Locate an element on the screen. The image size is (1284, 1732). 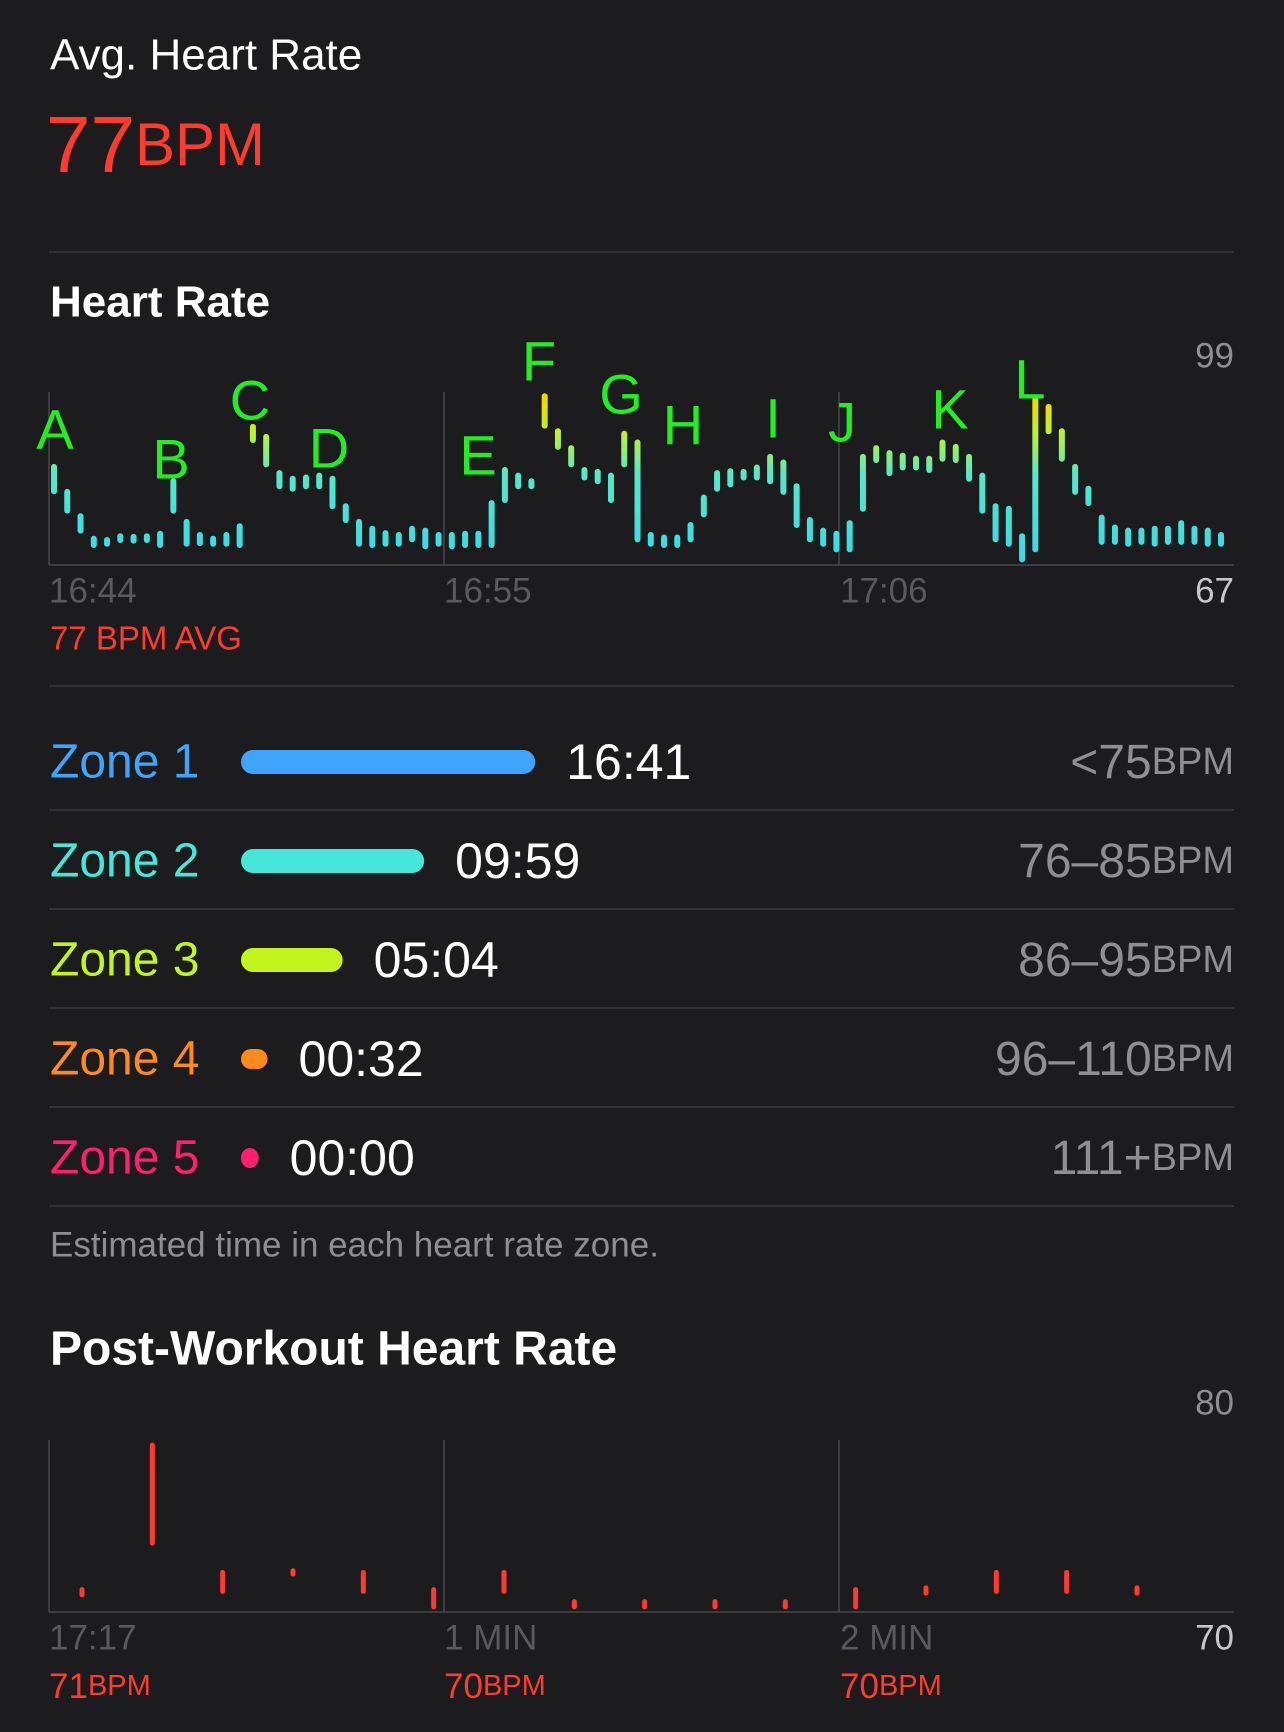
bpm-value: 71 is located at coordinates (68, 1686).